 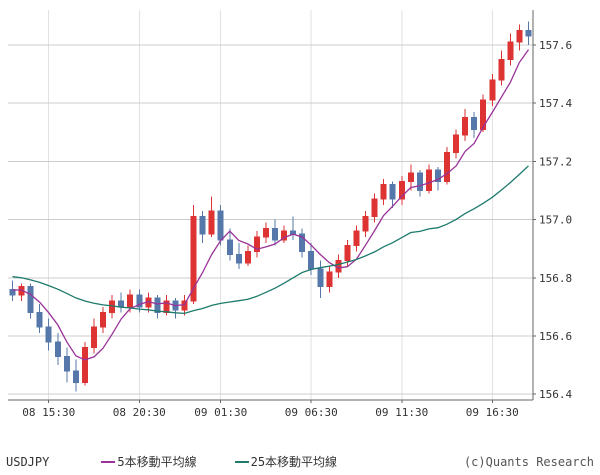 I want to click on y-axis-labels: 156.4 156.6 156.8 157.0 157.2 157.4 157.6, so click(x=552, y=220).